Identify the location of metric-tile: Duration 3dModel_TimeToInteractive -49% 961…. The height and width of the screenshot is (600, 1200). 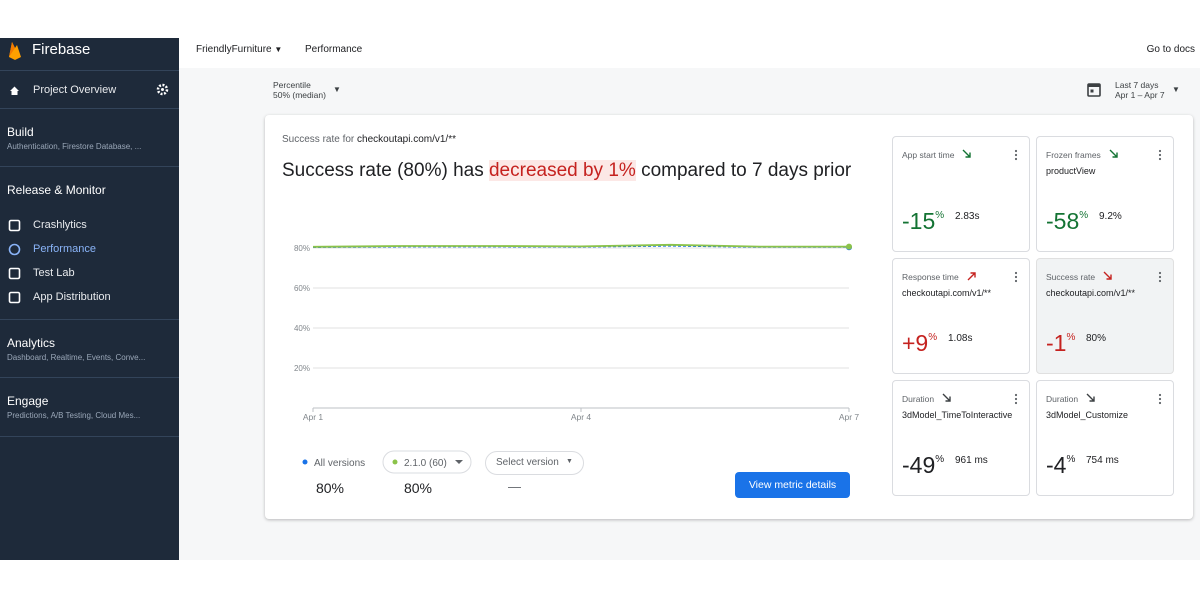
(961, 438).